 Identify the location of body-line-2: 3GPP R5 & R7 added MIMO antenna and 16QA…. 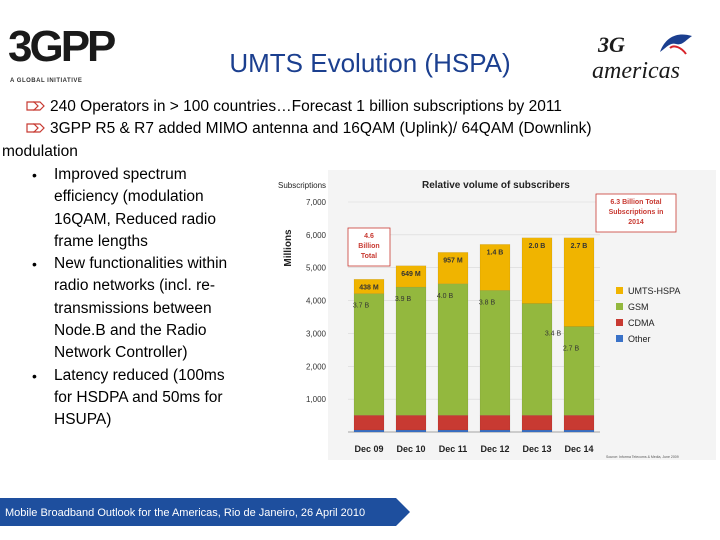
(371, 129).